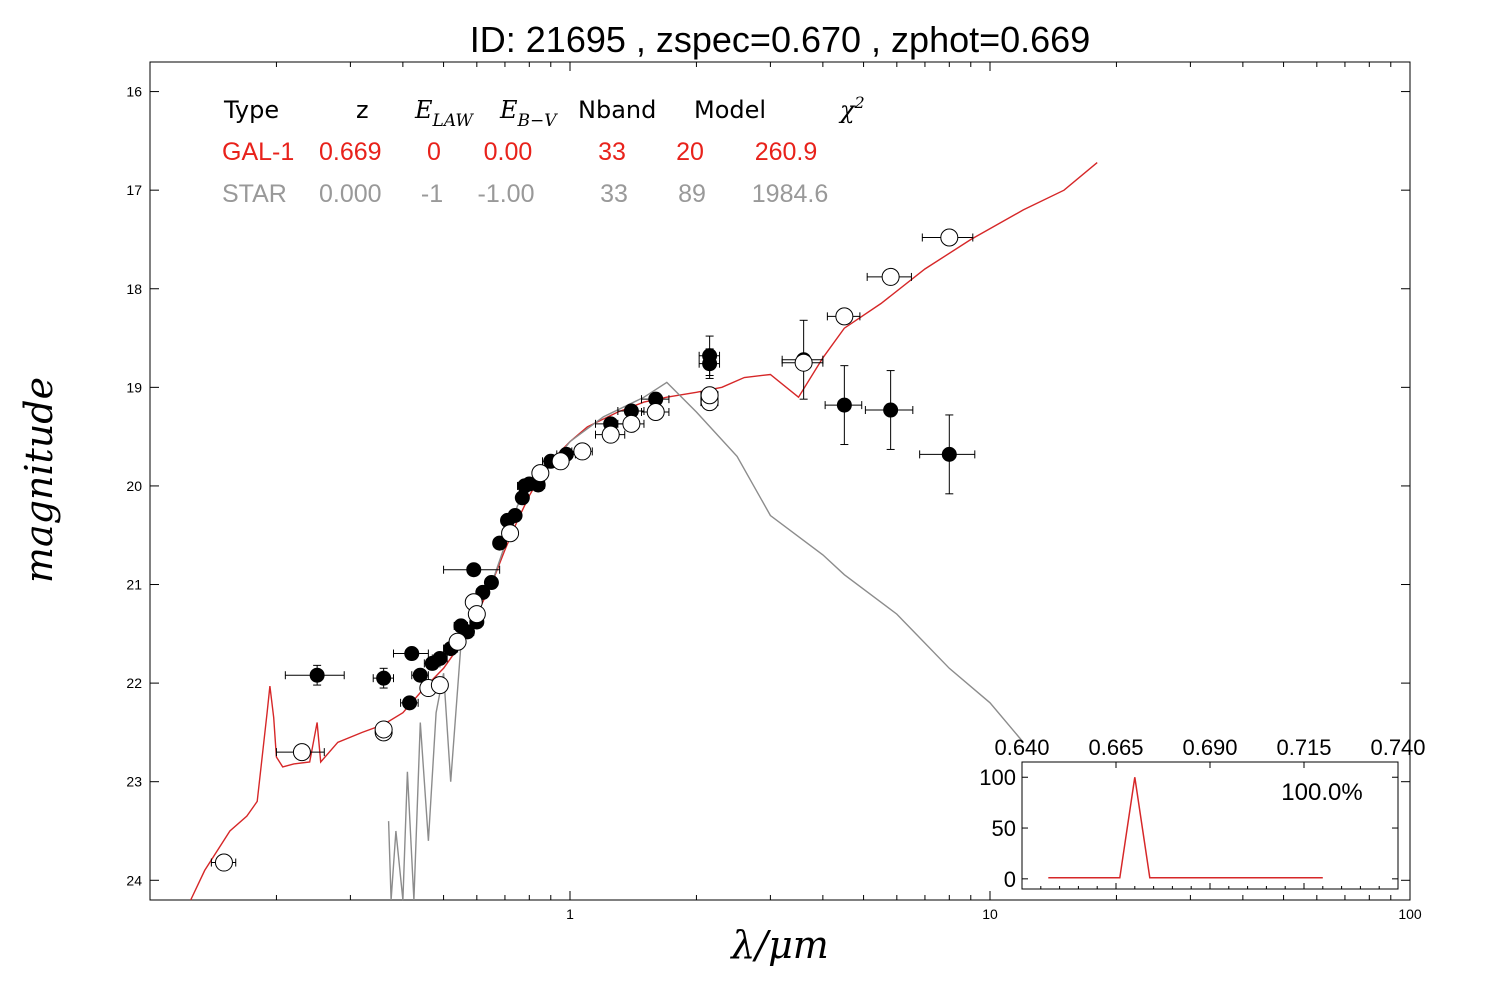 The height and width of the screenshot is (1000, 1500). What do you see at coordinates (1303, 747) in the screenshot?
I see `inset-x-tick-label: 0.715` at bounding box center [1303, 747].